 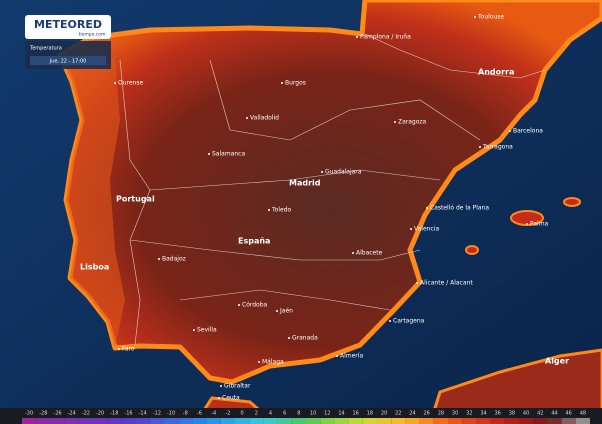 What do you see at coordinates (412, 122) in the screenshot?
I see `place-label: Zaragoza` at bounding box center [412, 122].